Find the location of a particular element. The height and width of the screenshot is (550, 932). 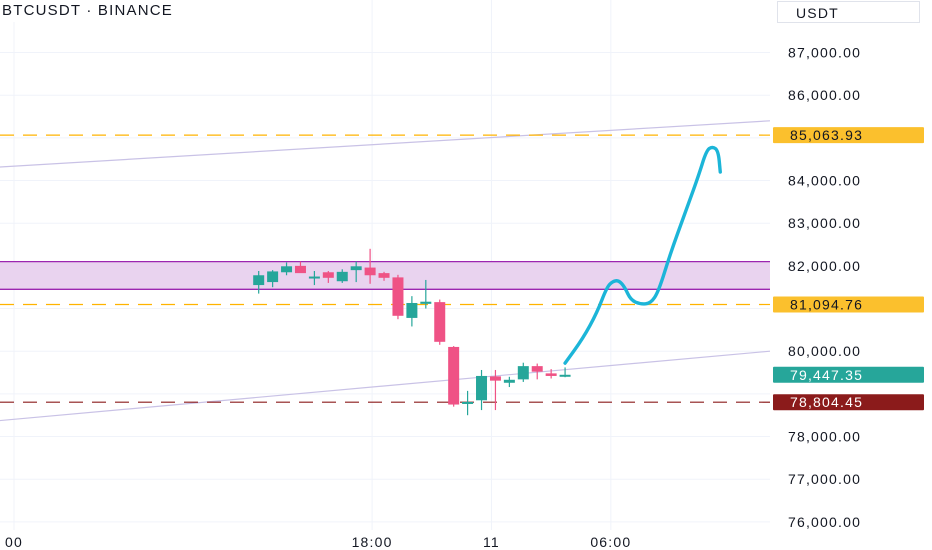

x-tick-label: 00 is located at coordinates (14, 542).